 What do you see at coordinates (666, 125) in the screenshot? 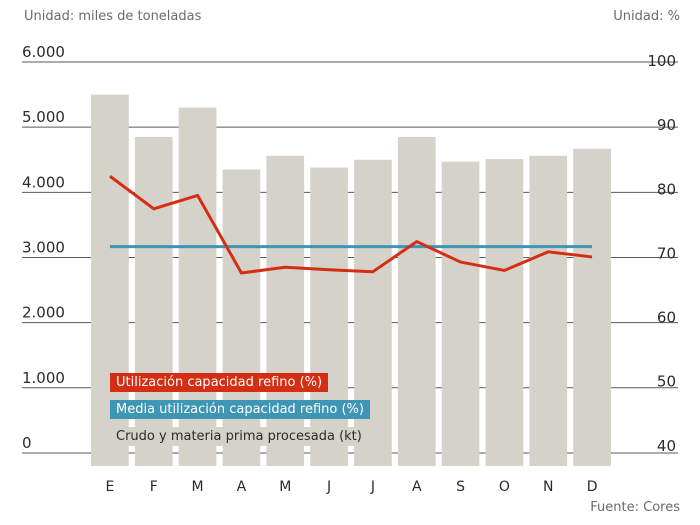
I see `right-tick-label: 90` at bounding box center [666, 125].